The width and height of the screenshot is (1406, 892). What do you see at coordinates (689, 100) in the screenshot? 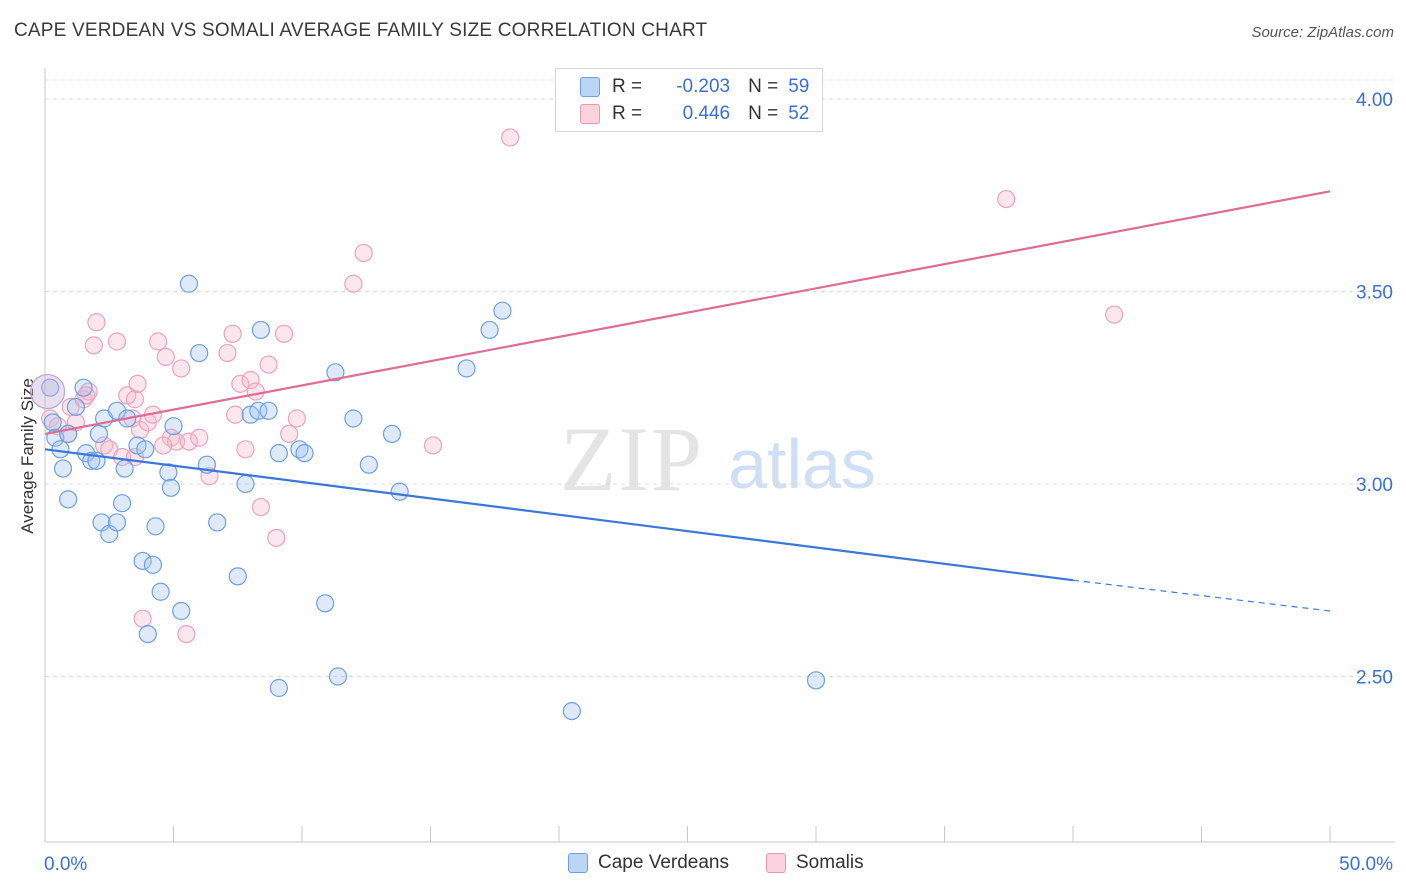
I see `correlation-legend: R = -0.203 N = 59 R = 0.446 N = 52` at bounding box center [689, 100].